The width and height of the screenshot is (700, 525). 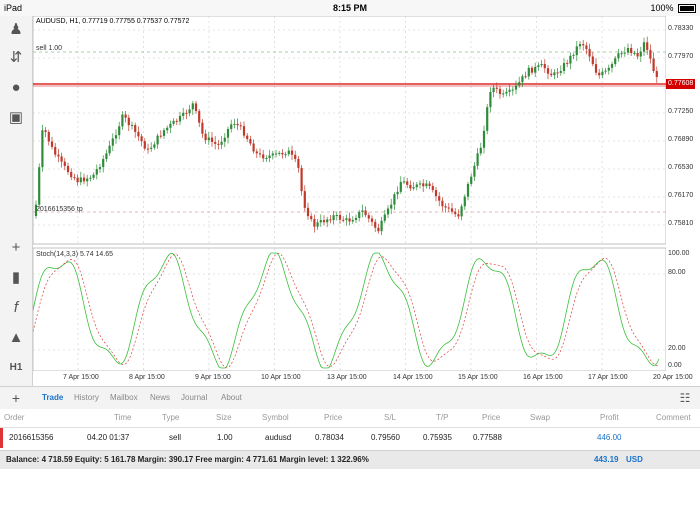 I want to click on timeframe-button: H1, so click(x=16, y=367).